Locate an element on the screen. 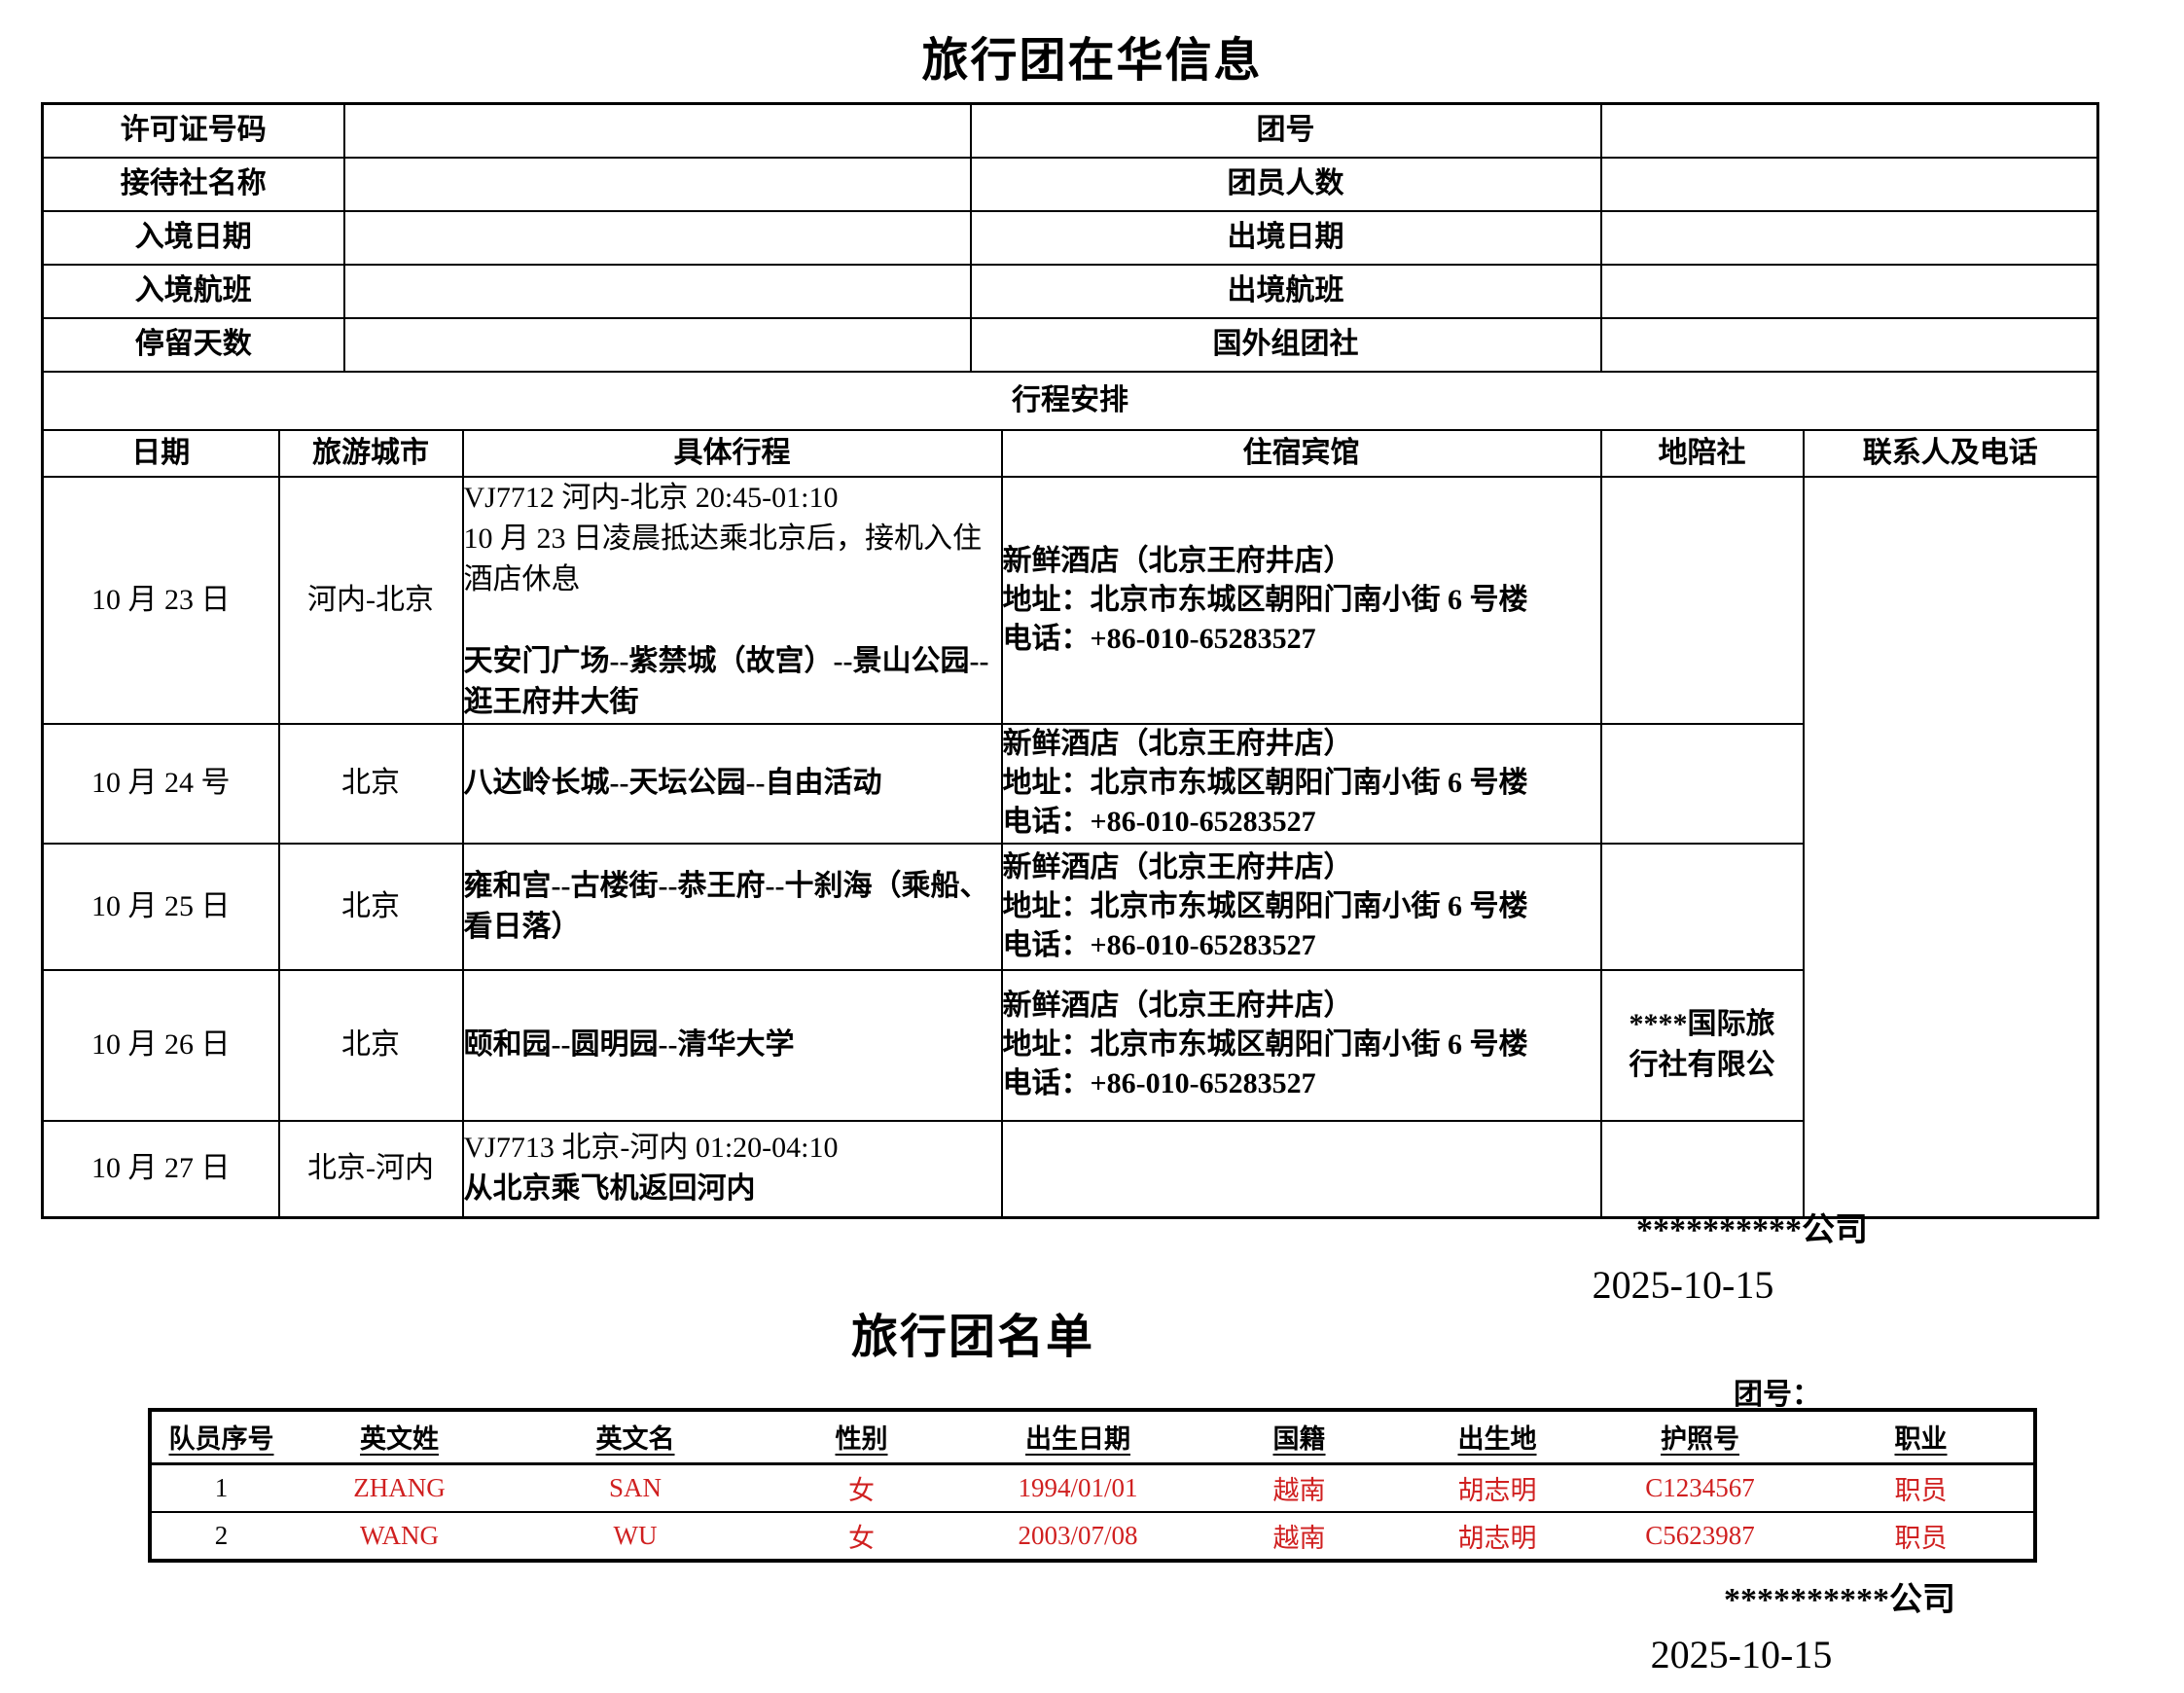 The image size is (2184, 1693). header-city: 旅游城市 is located at coordinates (370, 453).